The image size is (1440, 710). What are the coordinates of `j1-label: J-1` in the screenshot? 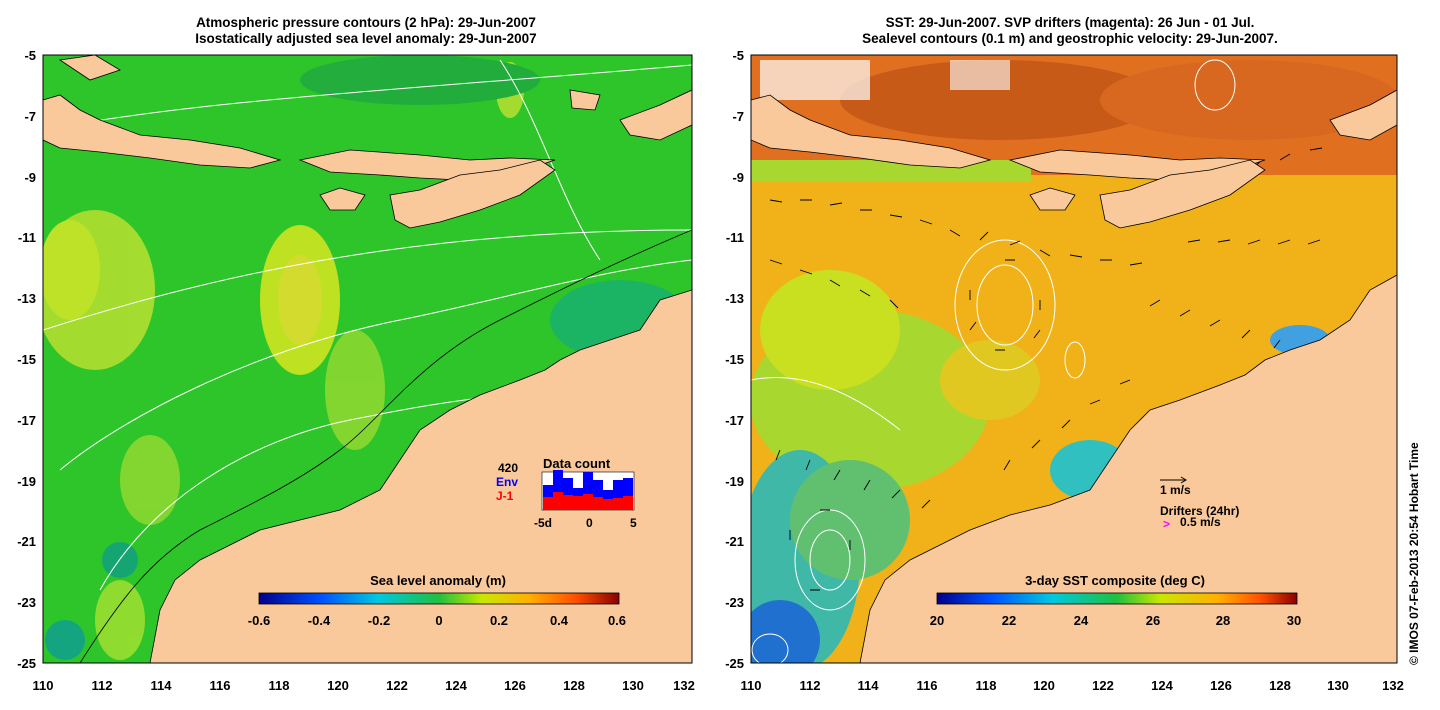 It's located at (505, 496).